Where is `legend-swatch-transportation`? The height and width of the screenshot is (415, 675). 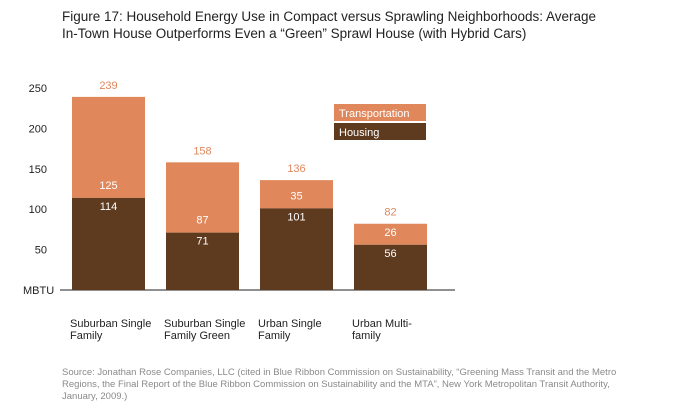
legend-swatch-transportation is located at coordinates (380, 112).